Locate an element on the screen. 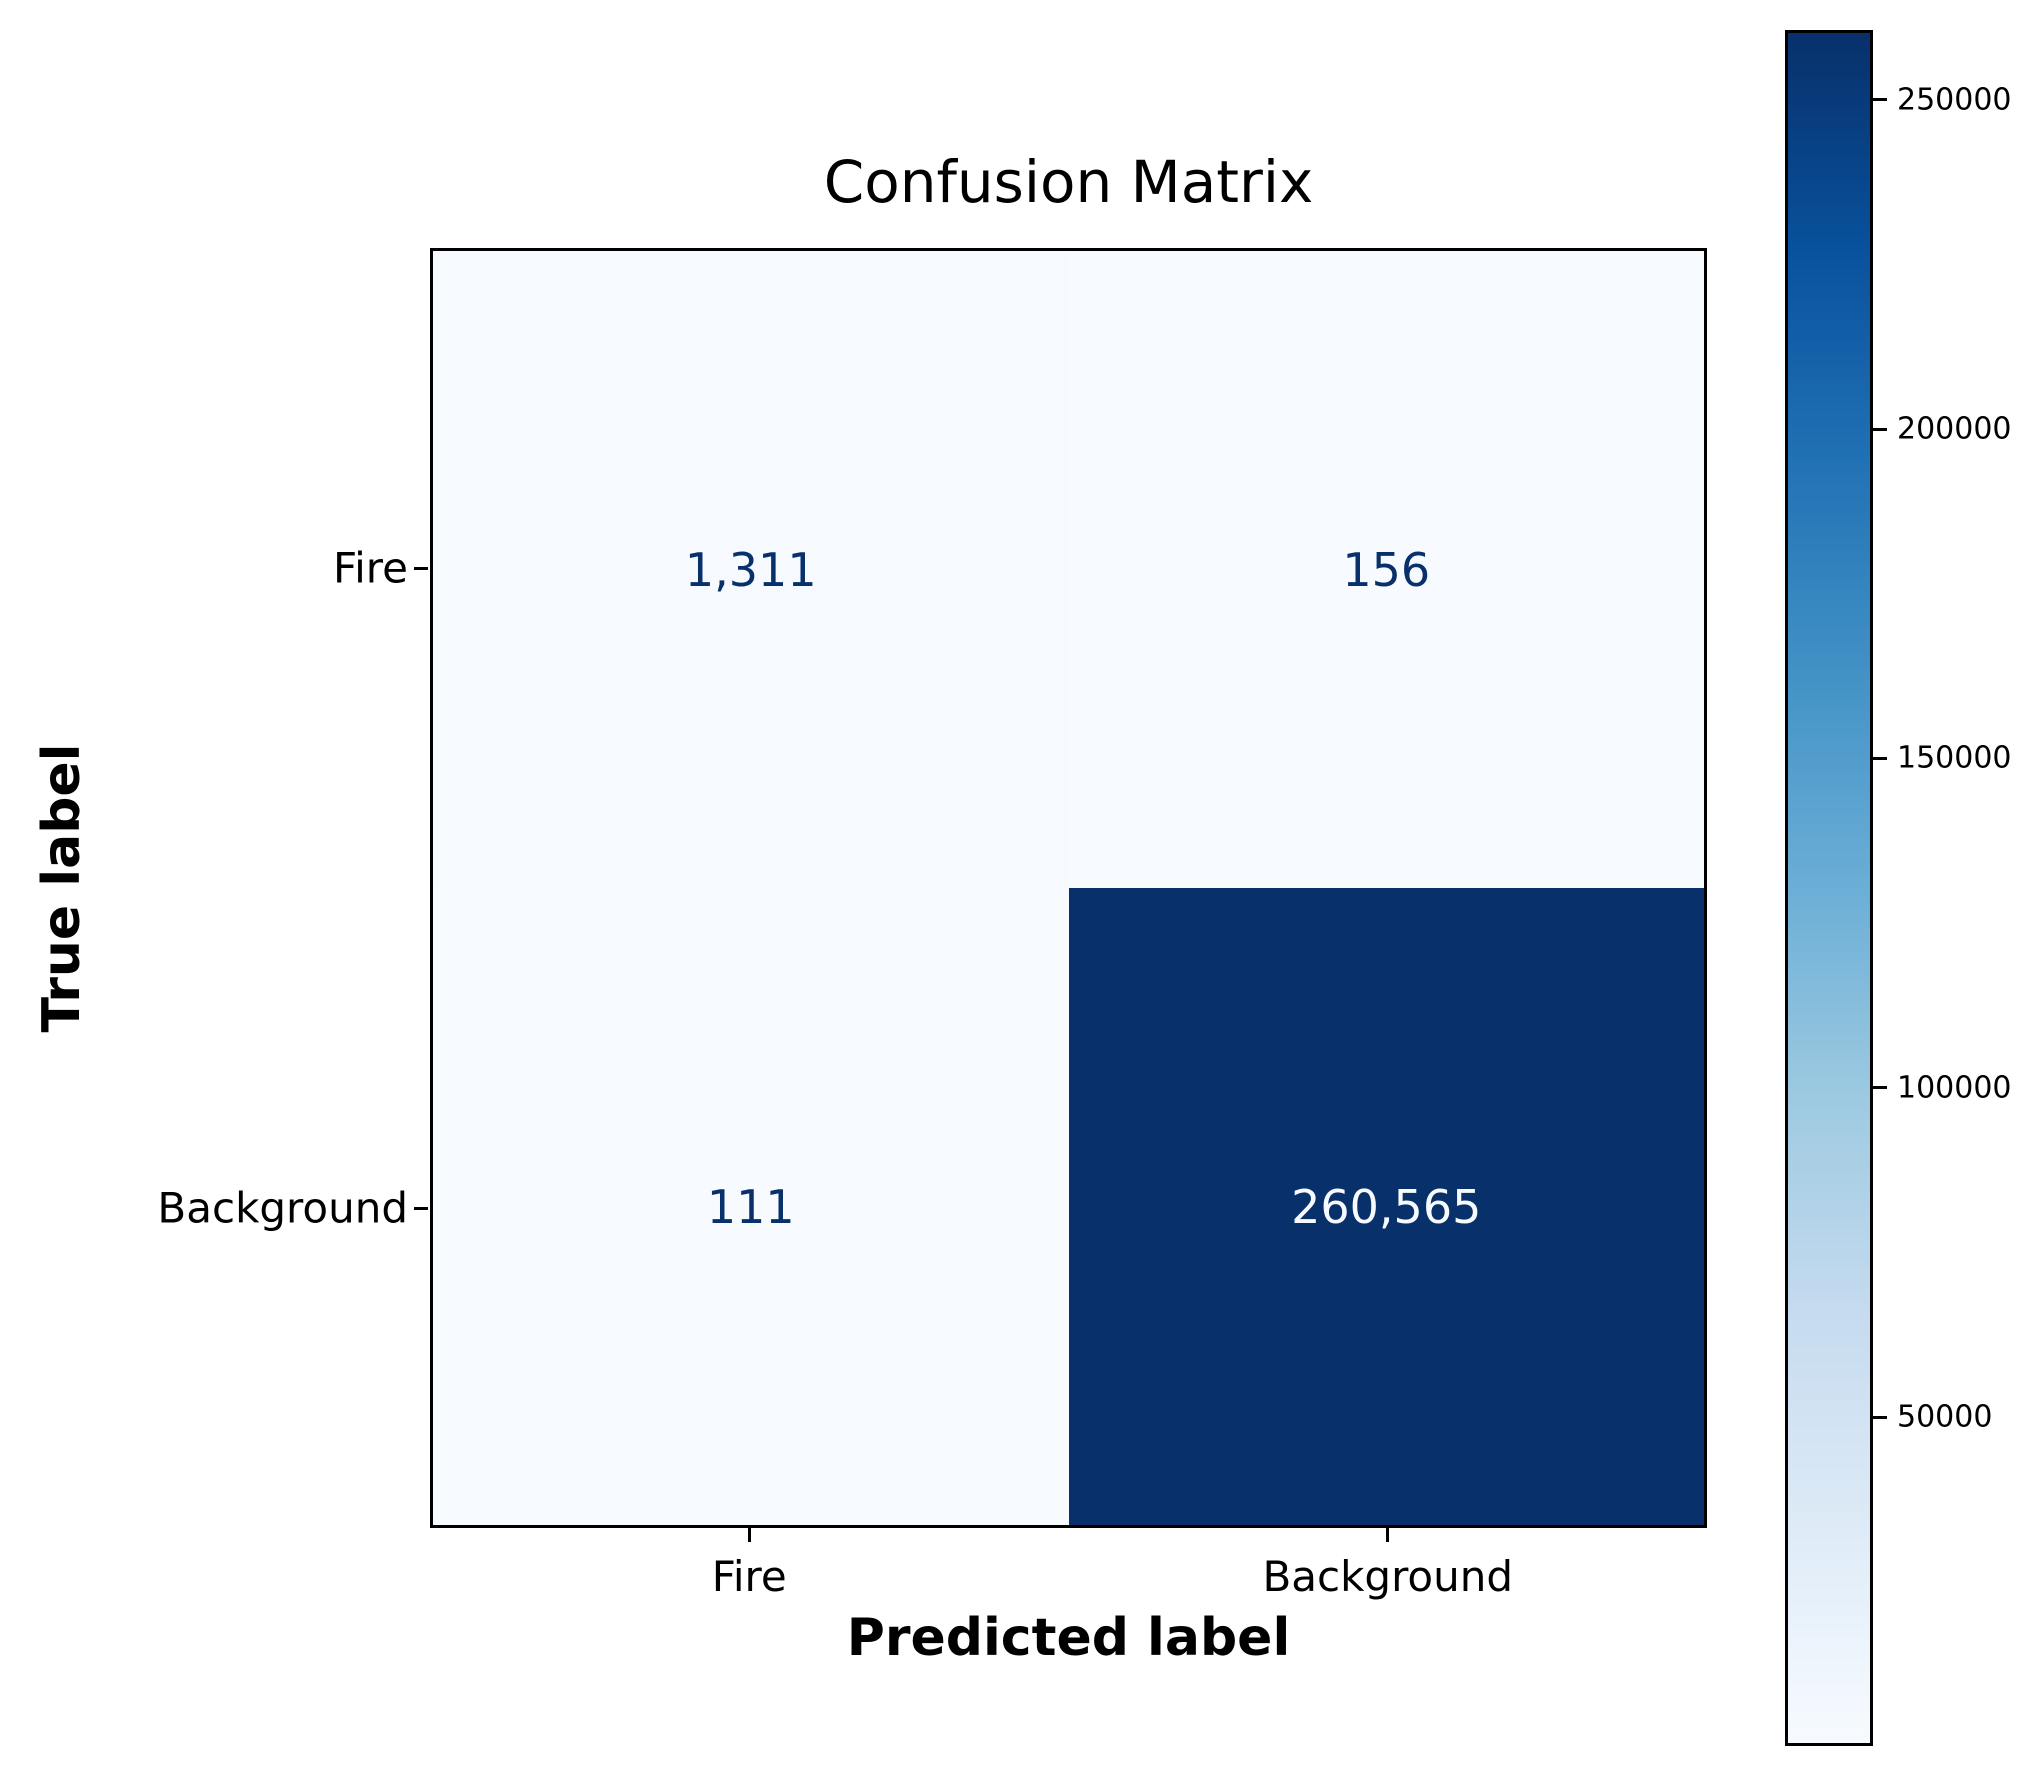 This screenshot has width=2021, height=1768. y-axis-title: True label is located at coordinates (62, 888).